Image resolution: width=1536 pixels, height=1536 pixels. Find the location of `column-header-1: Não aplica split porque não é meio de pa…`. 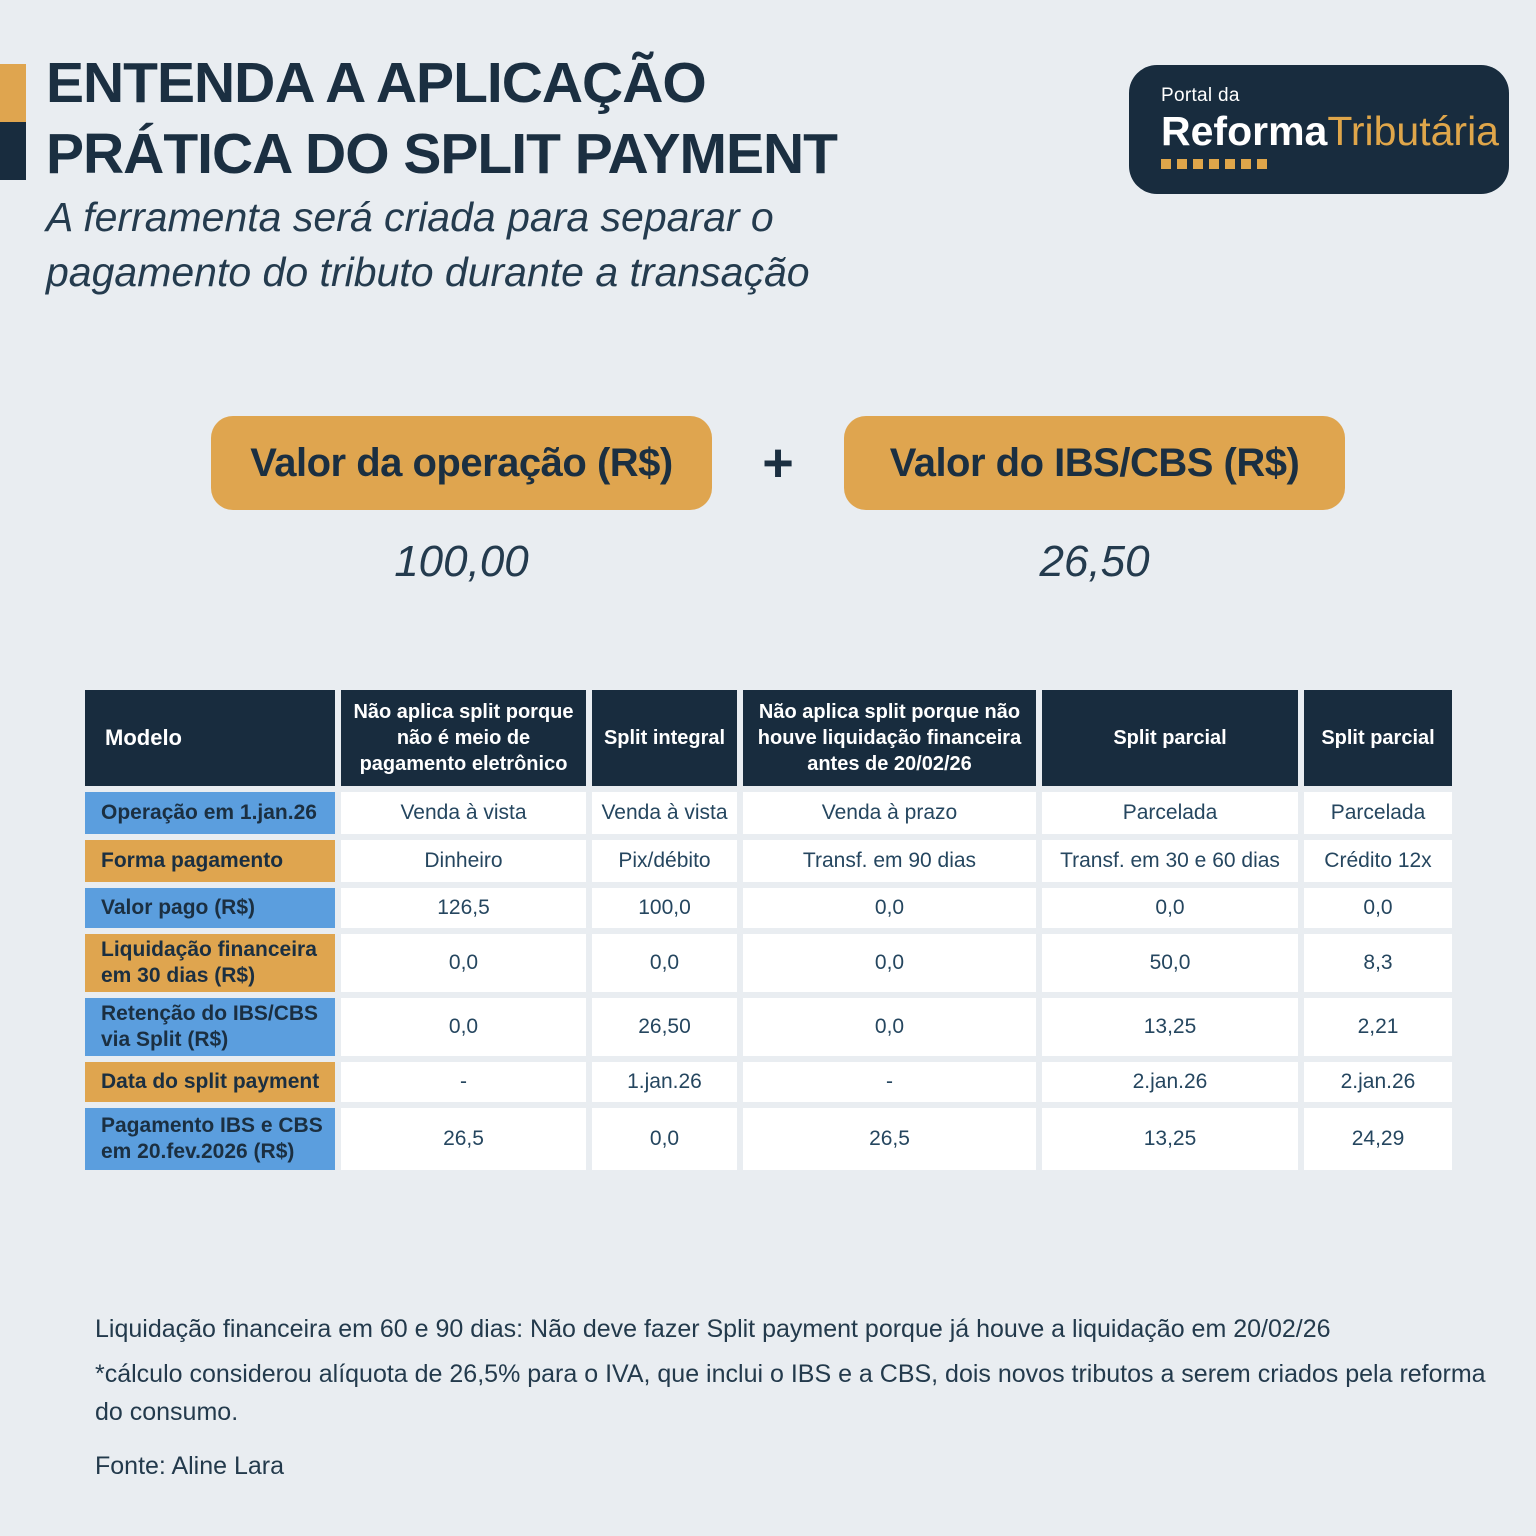

column-header-1: Não aplica split porque não é meio de pa… is located at coordinates (463, 738).